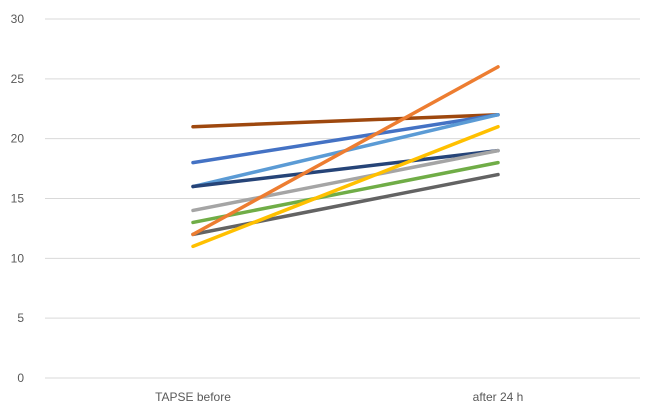 The height and width of the screenshot is (409, 648). Describe the element at coordinates (18, 139) in the screenshot. I see `y-tick-label: 20` at that location.